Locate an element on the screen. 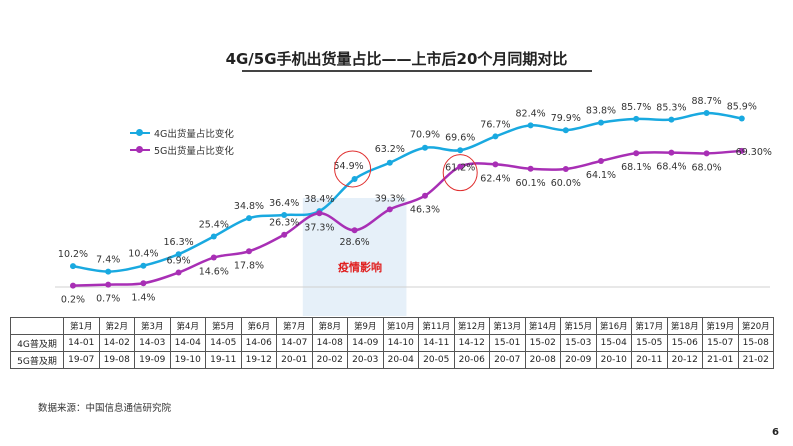 This screenshot has width=793, height=446. table-header-cell: 第5月 is located at coordinates (223, 326).